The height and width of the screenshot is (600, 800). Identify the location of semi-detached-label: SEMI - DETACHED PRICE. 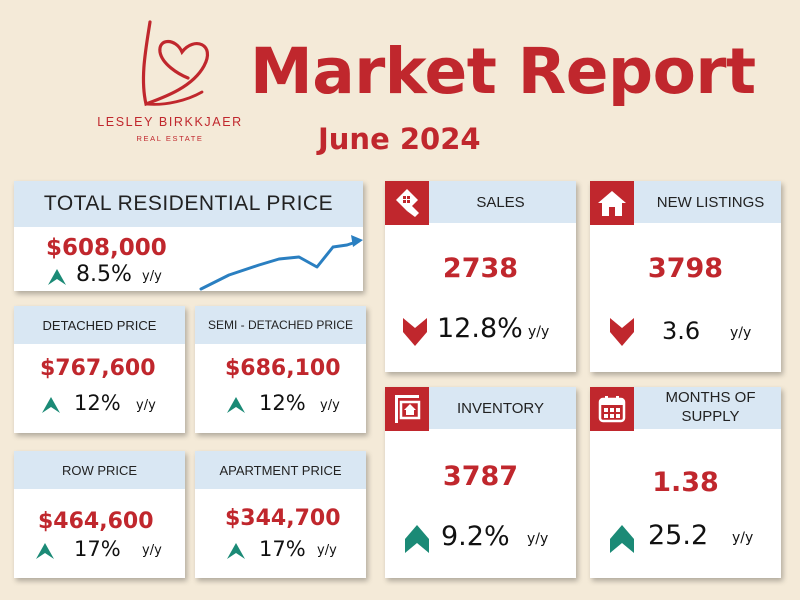
(280, 325).